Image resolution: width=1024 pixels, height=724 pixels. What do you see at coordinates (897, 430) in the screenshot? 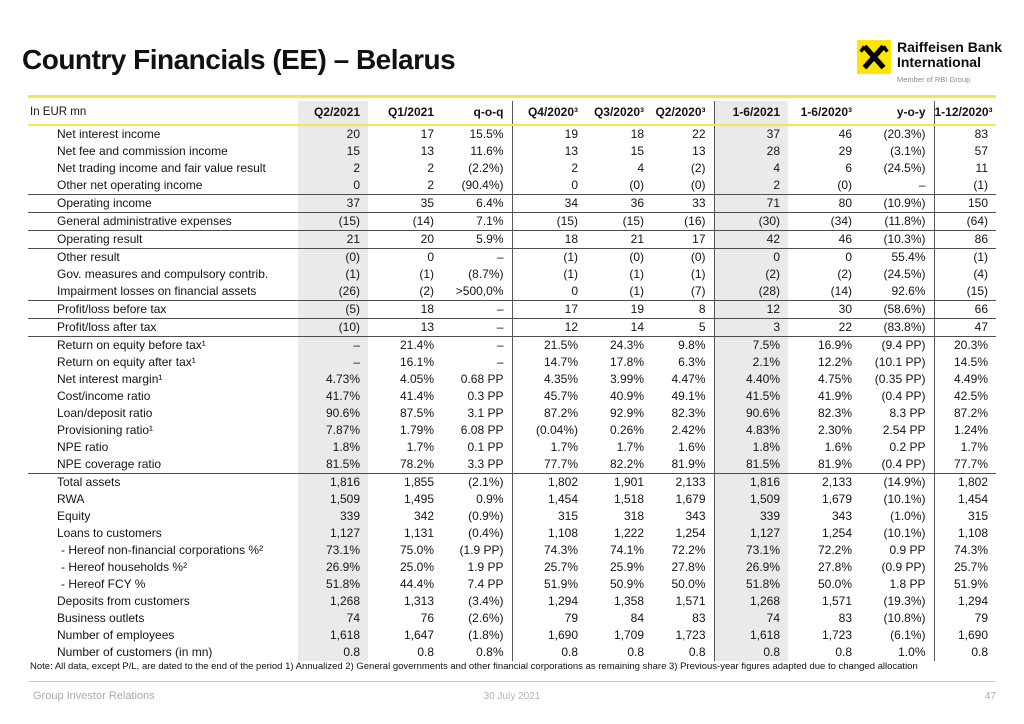
I see `cell-value: 2.54 PP` at bounding box center [897, 430].